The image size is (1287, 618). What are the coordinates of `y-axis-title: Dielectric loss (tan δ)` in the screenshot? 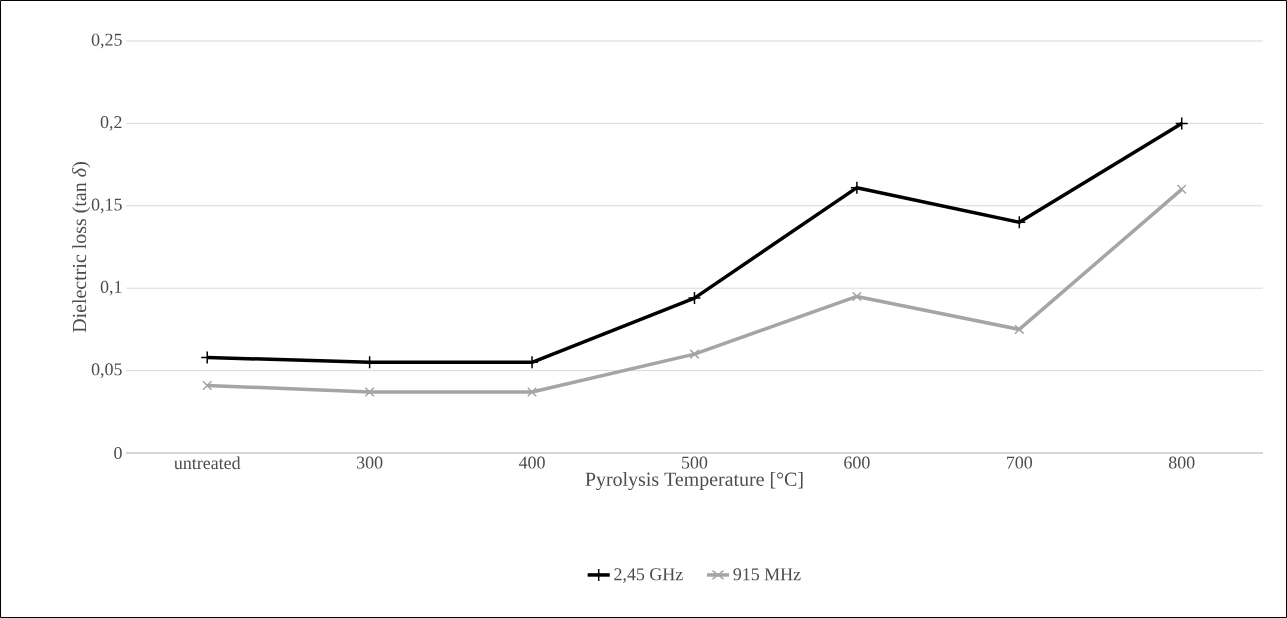 It's located at (81, 247).